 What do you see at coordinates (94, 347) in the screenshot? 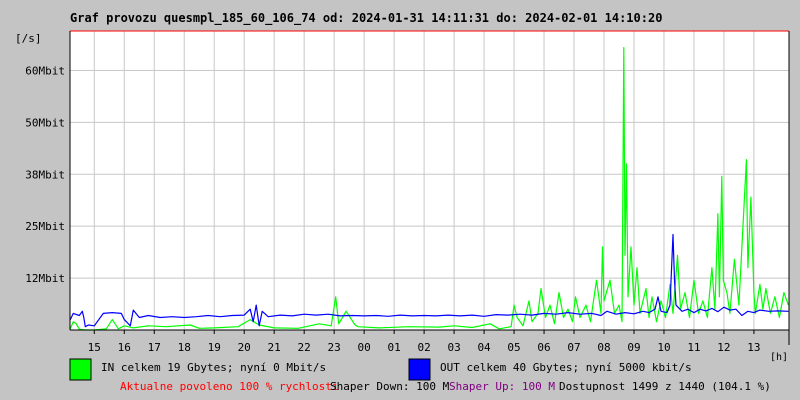
I see `x-tick-label: 15` at bounding box center [94, 347].